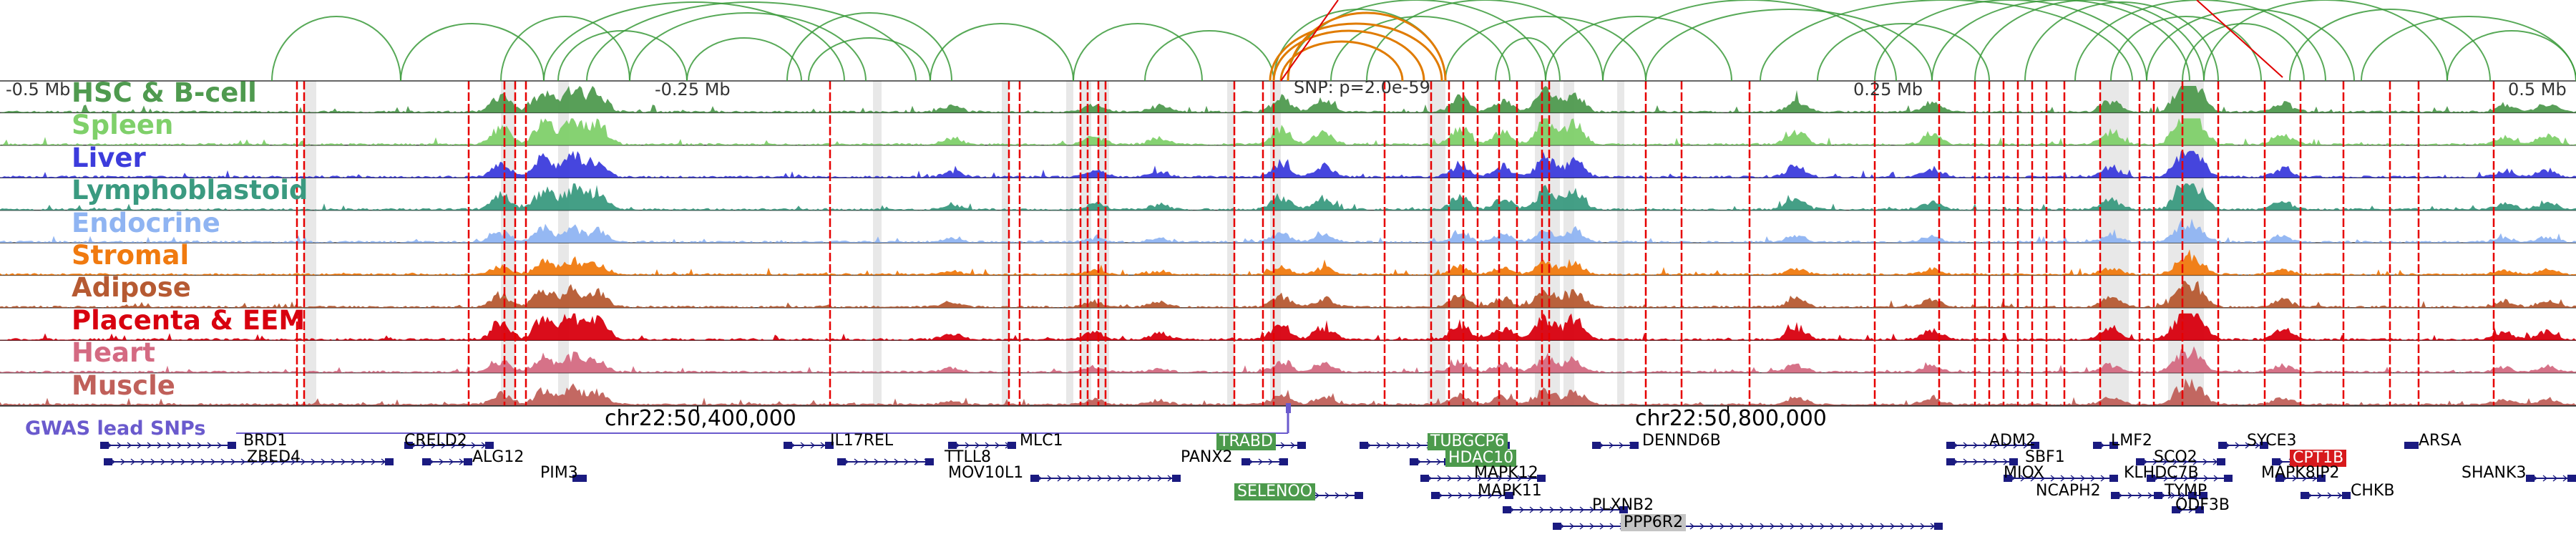 The height and width of the screenshot is (537, 2576). Describe the element at coordinates (1731, 418) in the screenshot. I see `coord-label-right: chr22:50,800,000` at that location.